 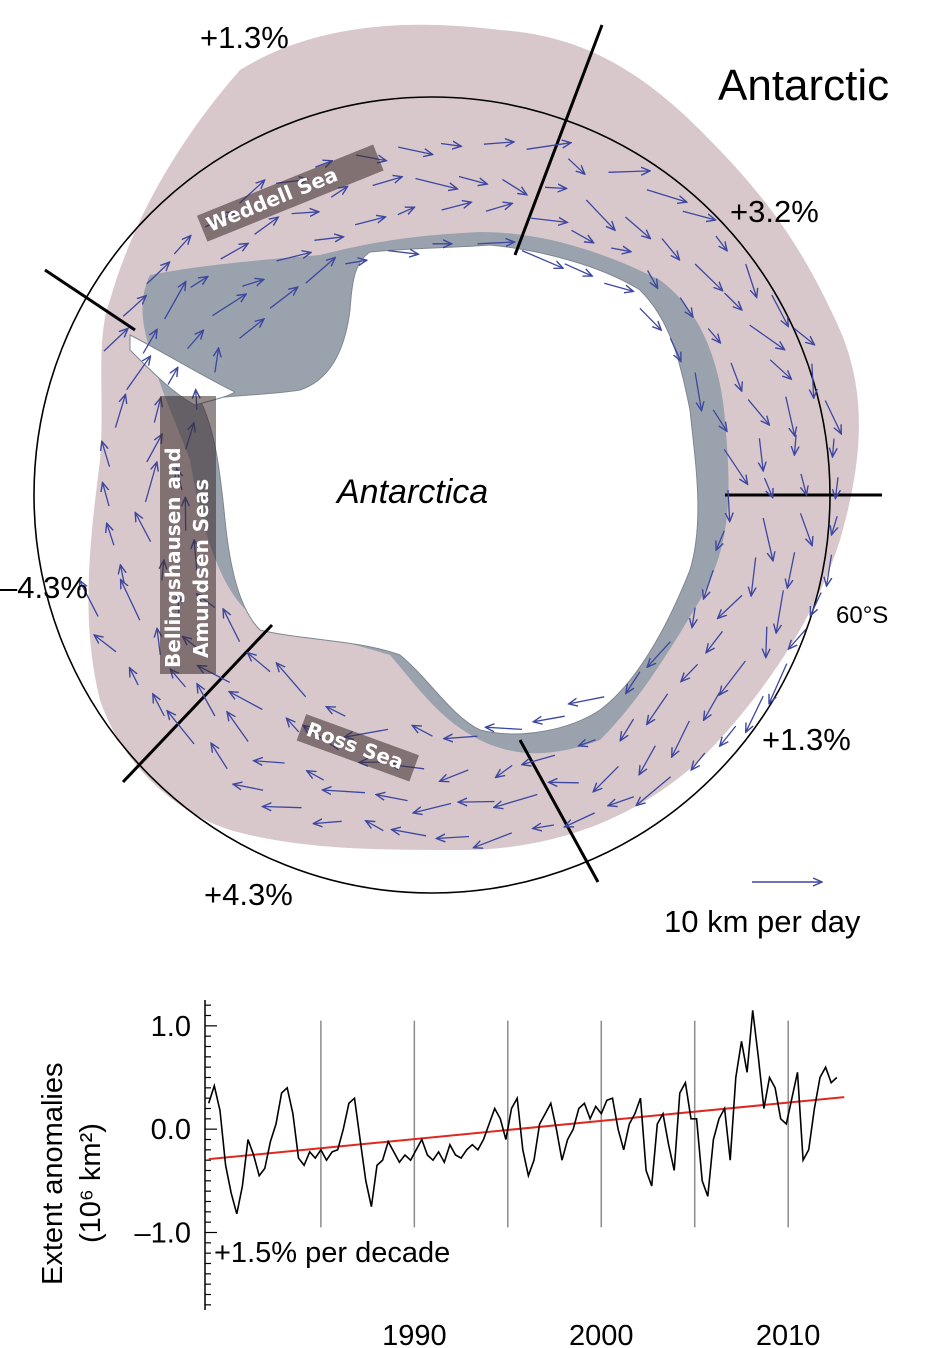 What do you see at coordinates (526, 1128) in the screenshot?
I see `trend-line` at bounding box center [526, 1128].